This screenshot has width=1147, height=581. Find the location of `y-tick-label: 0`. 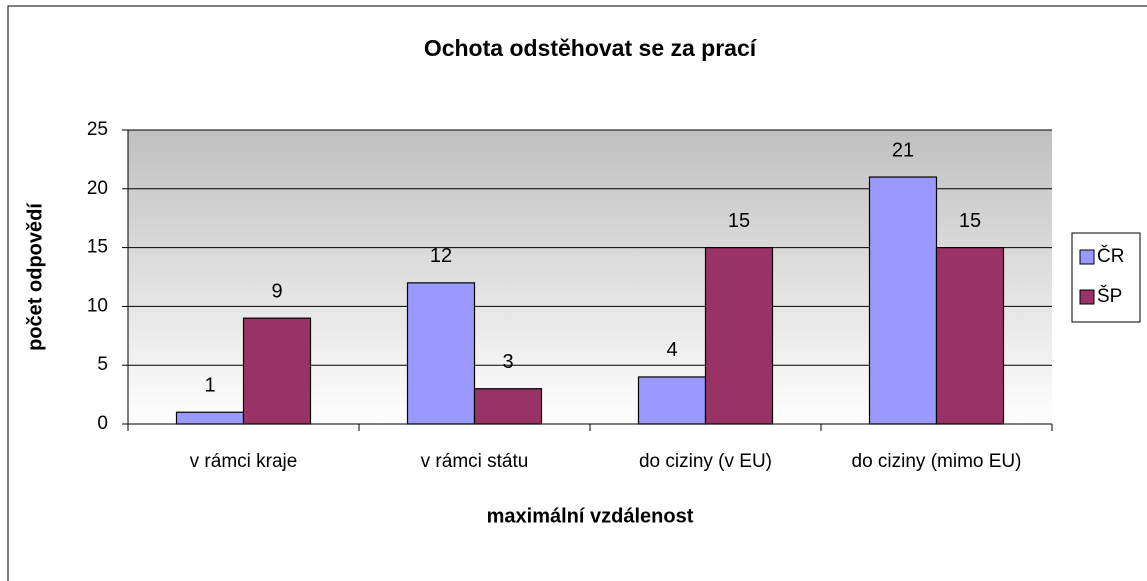

y-tick-label: 0 is located at coordinates (102, 423).